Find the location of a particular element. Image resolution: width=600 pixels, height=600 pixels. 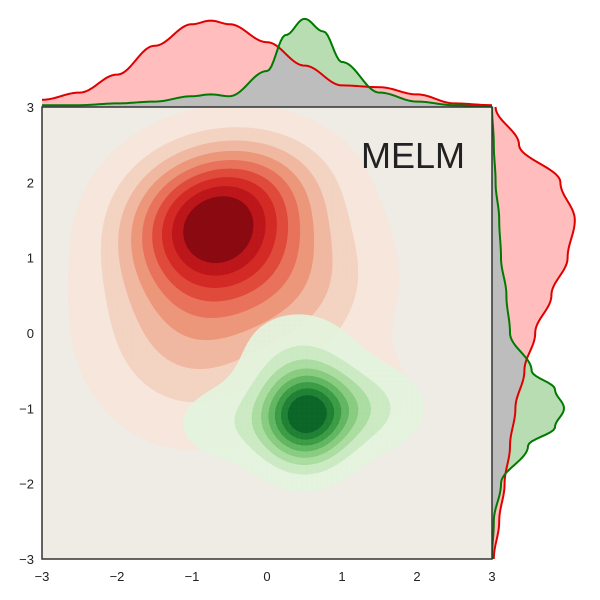

x-tick-labels: −3 −2 −1 0 1 2 3 is located at coordinates (265, 576).